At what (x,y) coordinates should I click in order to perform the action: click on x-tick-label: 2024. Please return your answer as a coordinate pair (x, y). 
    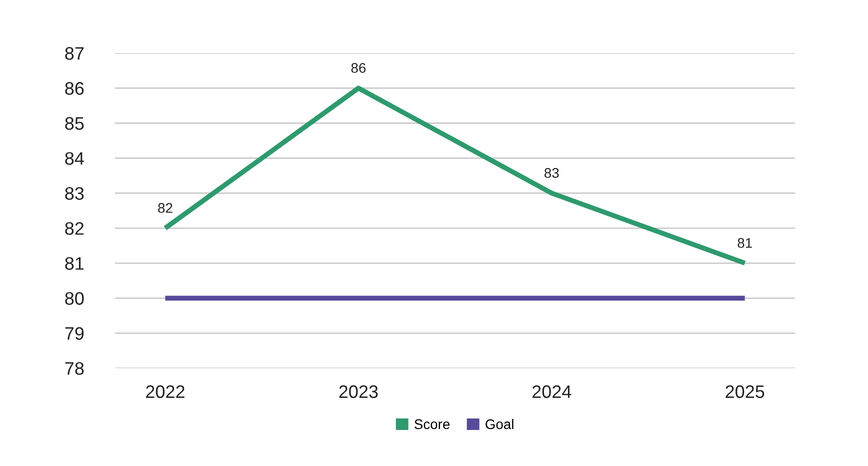
    Looking at the image, I should click on (552, 391).